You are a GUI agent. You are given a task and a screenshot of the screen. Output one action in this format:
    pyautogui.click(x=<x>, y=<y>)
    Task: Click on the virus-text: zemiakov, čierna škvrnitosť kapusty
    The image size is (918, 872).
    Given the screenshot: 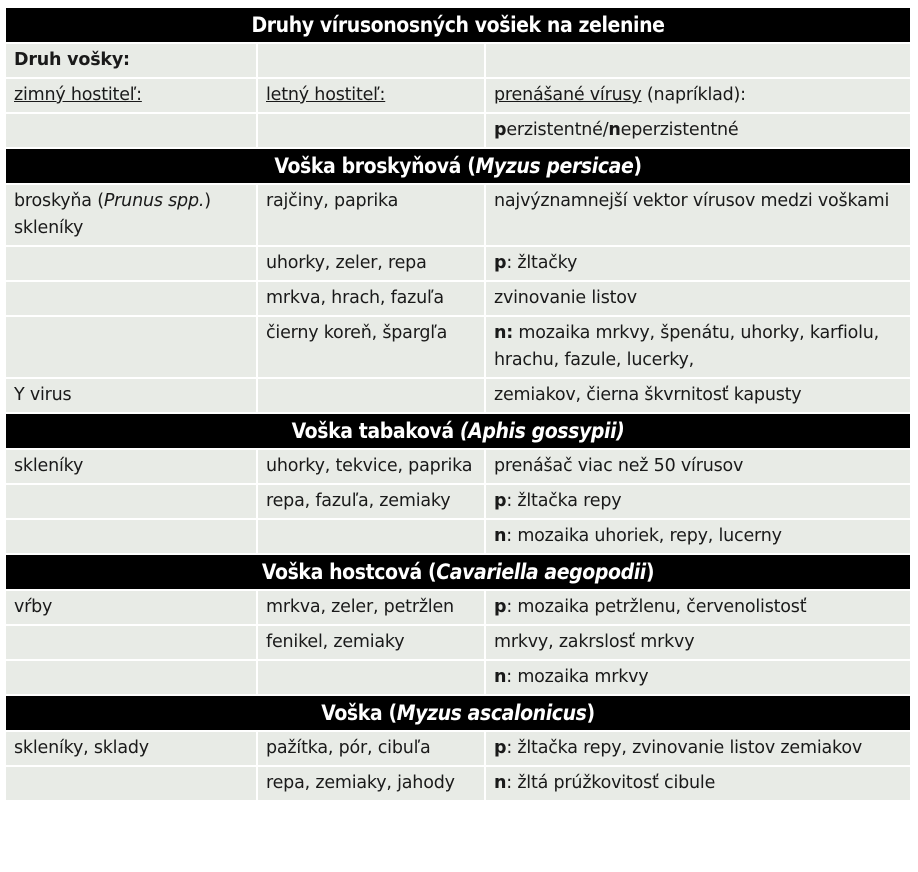 What is the action you would take?
    pyautogui.click(x=648, y=395)
    